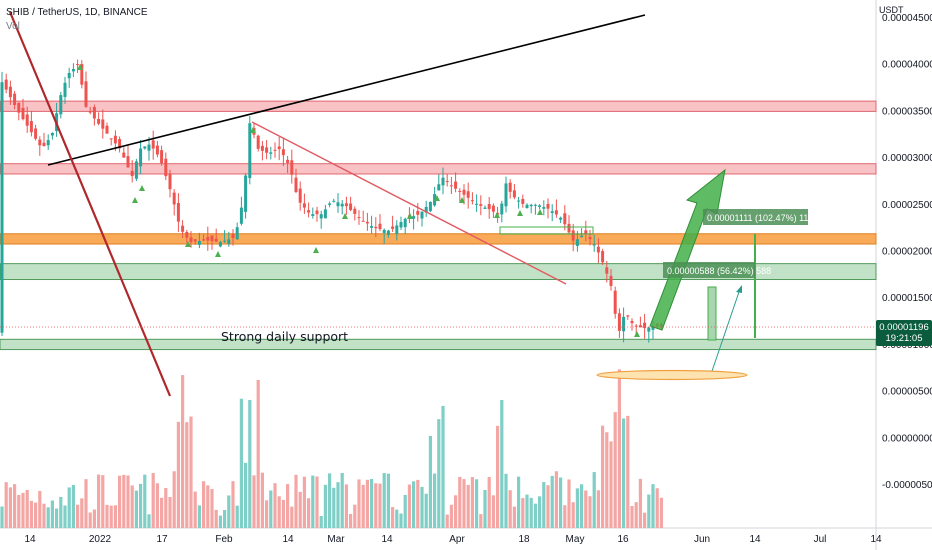  What do you see at coordinates (891, 10) in the screenshot?
I see `price-unit: USDT` at bounding box center [891, 10].